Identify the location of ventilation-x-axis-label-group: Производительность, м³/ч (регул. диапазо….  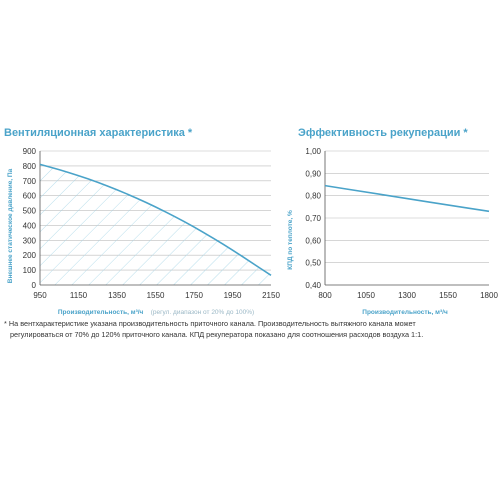
(156, 309).